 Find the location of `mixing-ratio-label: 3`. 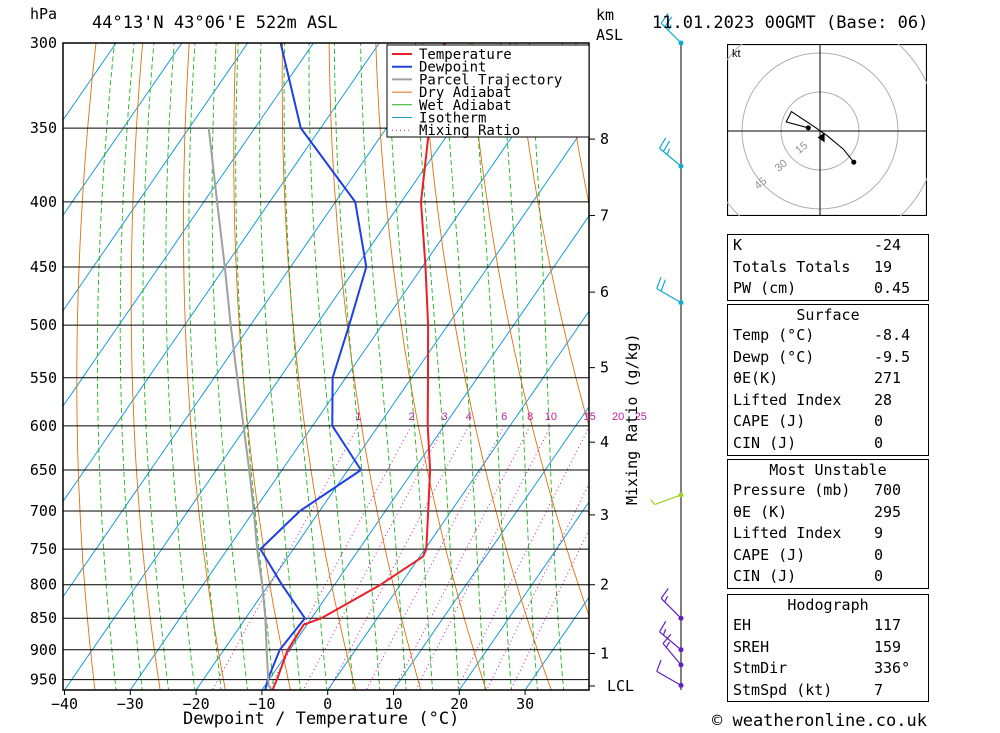

mixing-ratio-label: 3 is located at coordinates (444, 417).